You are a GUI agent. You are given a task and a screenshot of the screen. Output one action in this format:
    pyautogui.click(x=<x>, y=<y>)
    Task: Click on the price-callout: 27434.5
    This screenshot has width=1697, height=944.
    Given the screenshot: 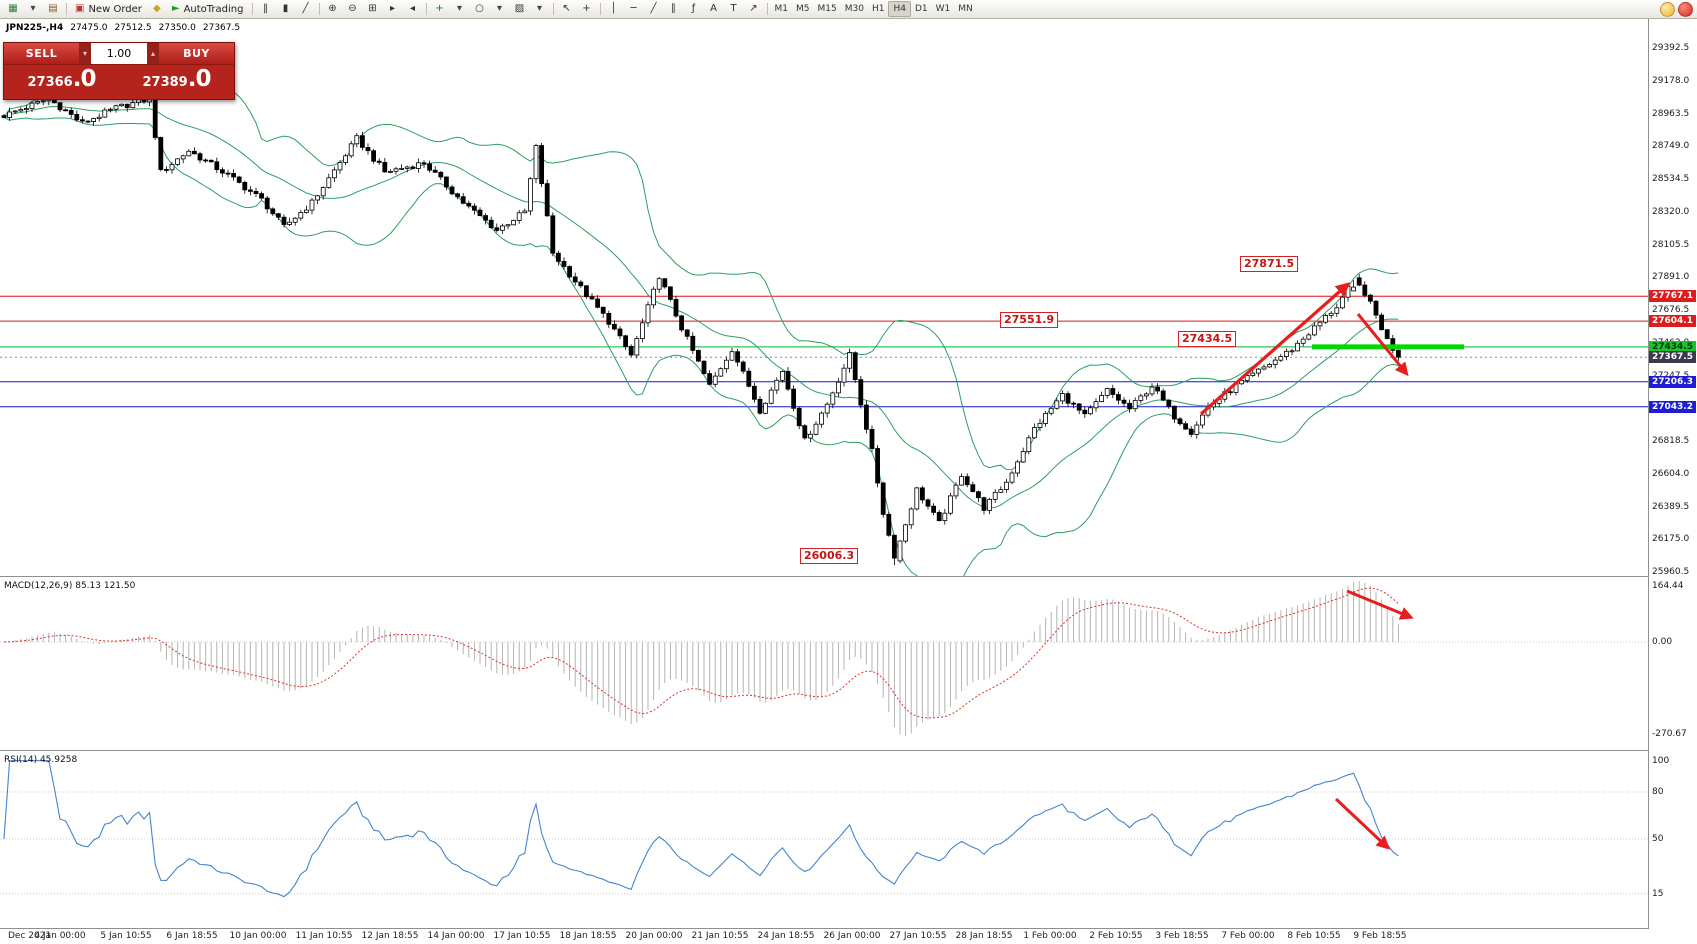 What is the action you would take?
    pyautogui.click(x=1207, y=339)
    